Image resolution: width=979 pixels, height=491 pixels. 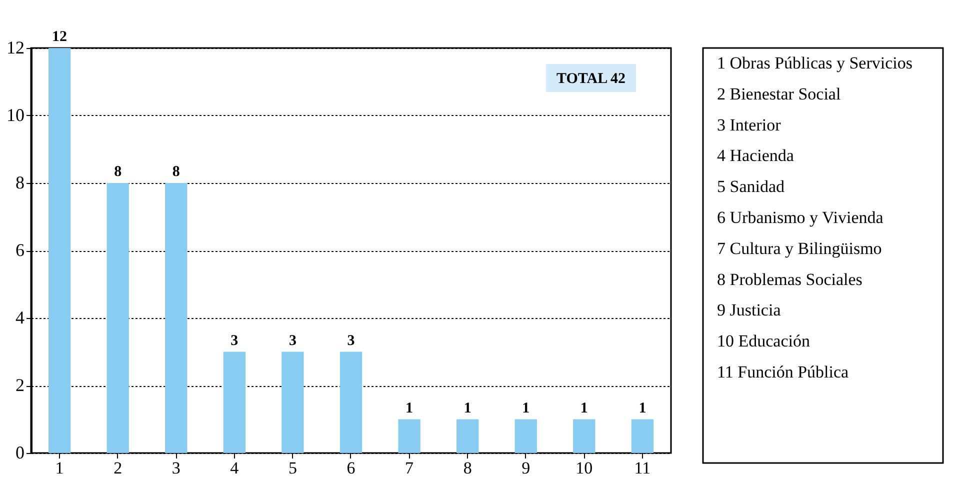 What do you see at coordinates (351, 468) in the screenshot?
I see `x-tick-label: 6` at bounding box center [351, 468].